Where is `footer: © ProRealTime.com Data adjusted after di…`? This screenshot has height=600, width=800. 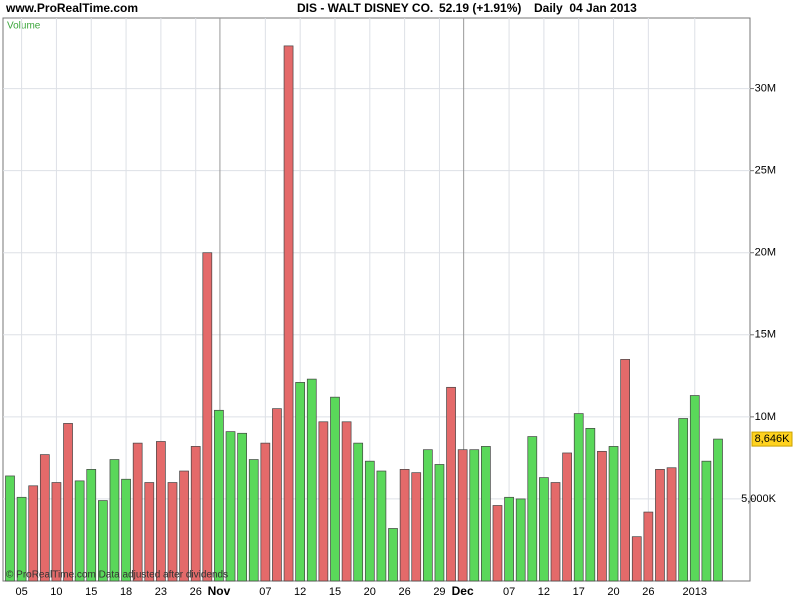
footer: © ProRealTime.com Data adjusted after di… is located at coordinates (117, 575).